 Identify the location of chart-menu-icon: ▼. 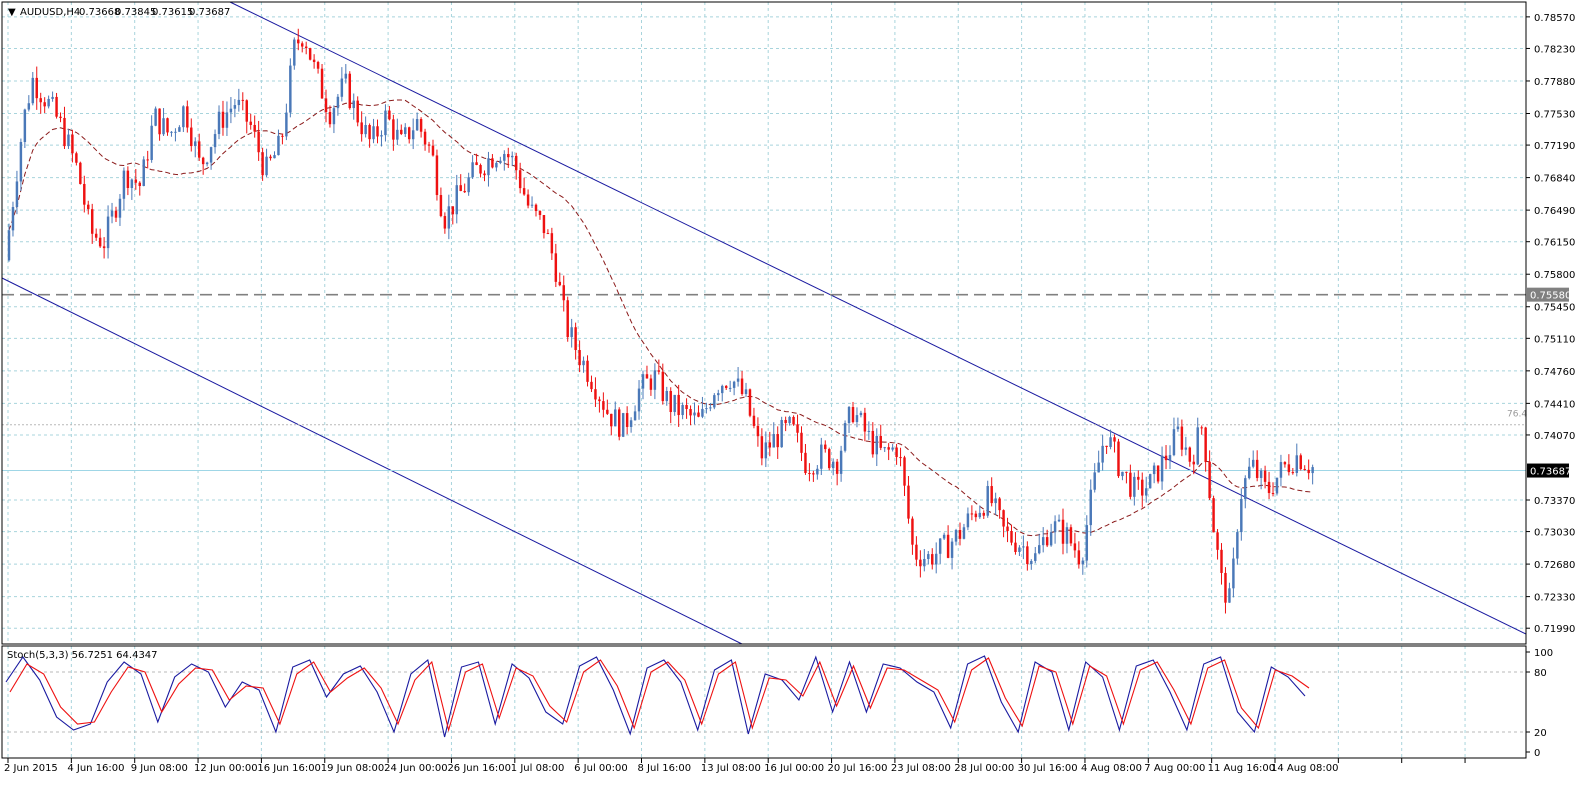
(12, 12).